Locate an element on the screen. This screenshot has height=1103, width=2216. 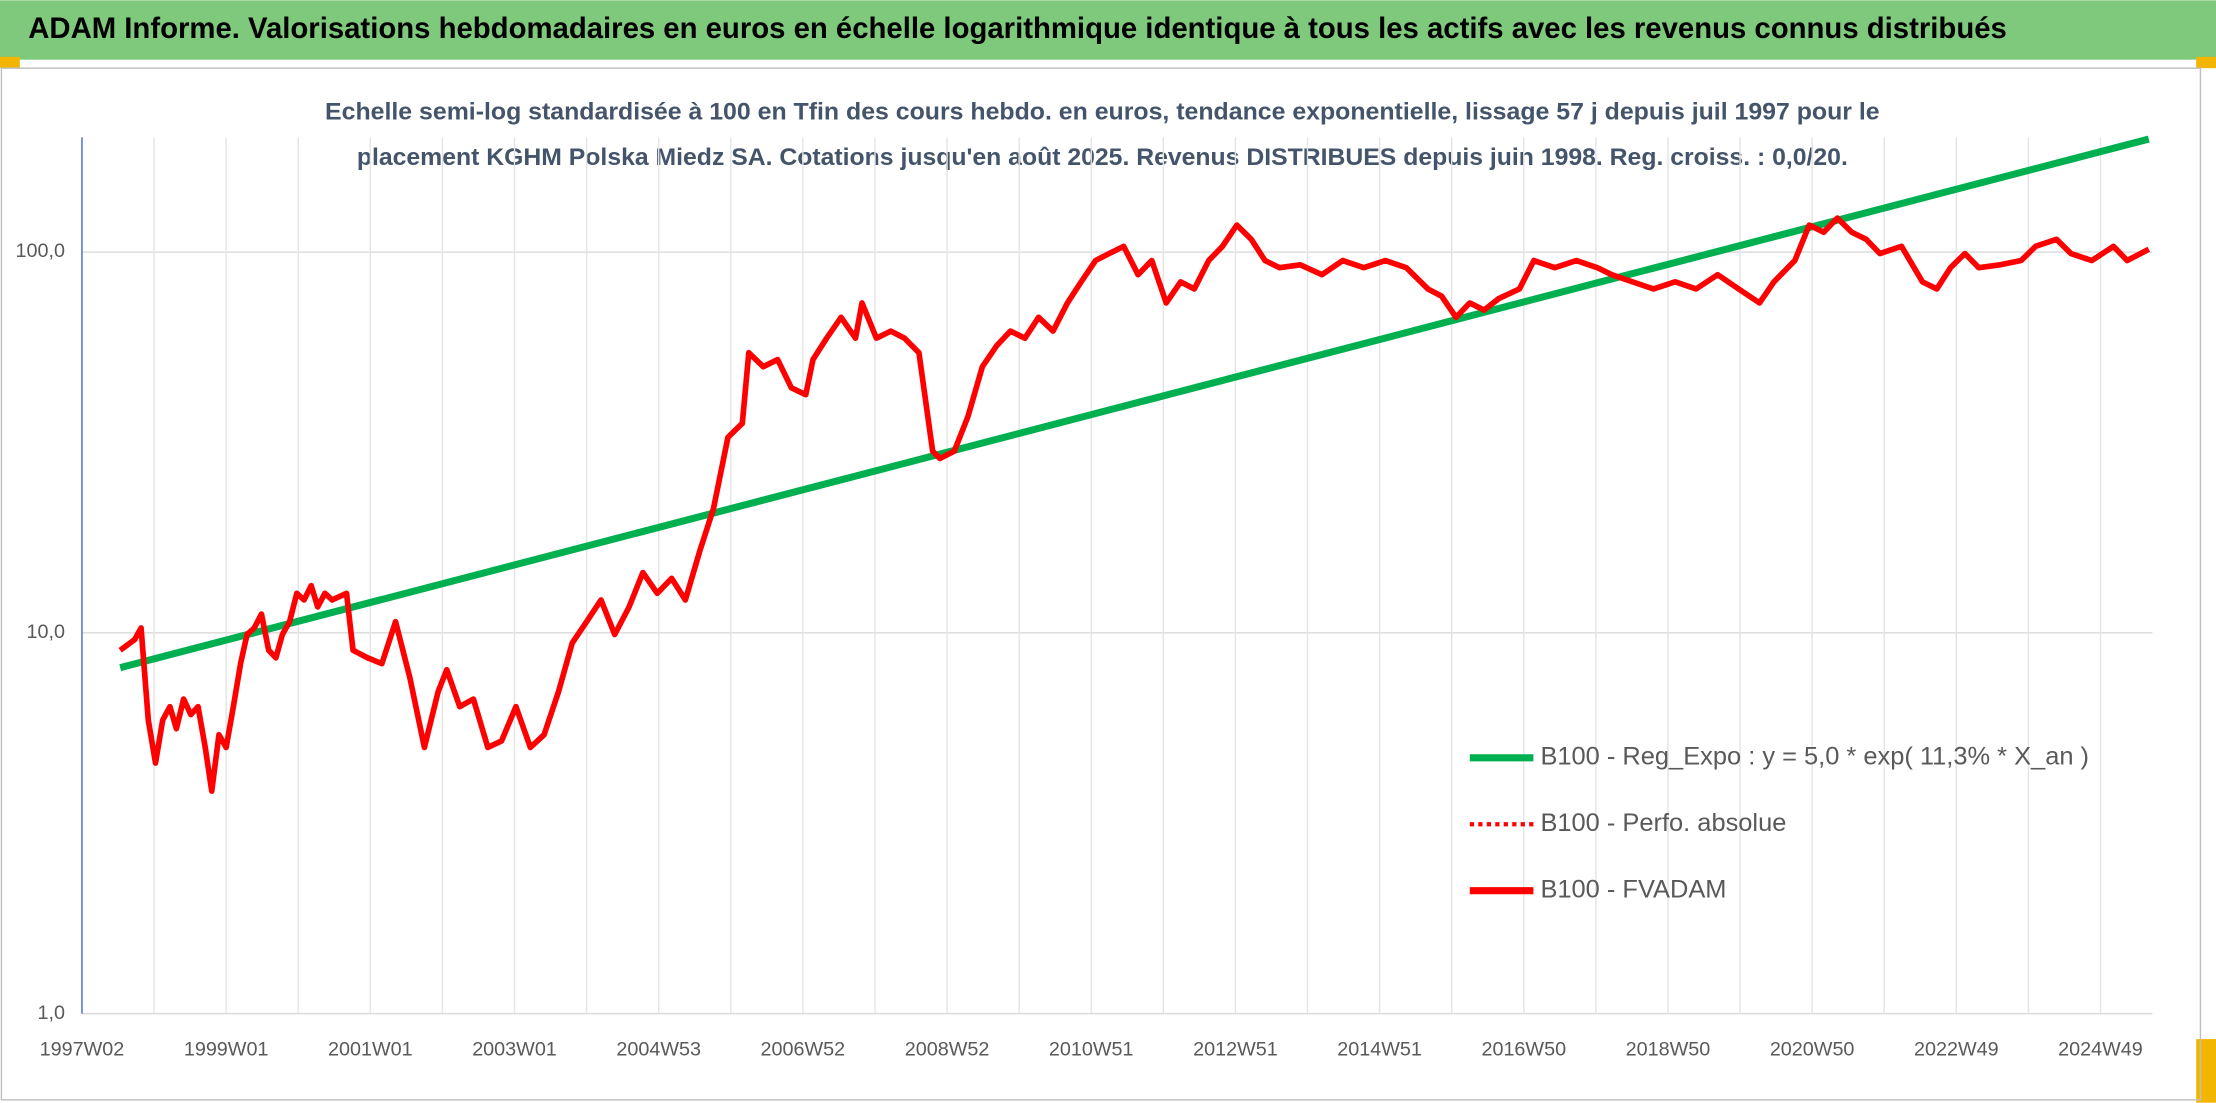
x-tick-label: 2004W53 is located at coordinates (658, 1050).